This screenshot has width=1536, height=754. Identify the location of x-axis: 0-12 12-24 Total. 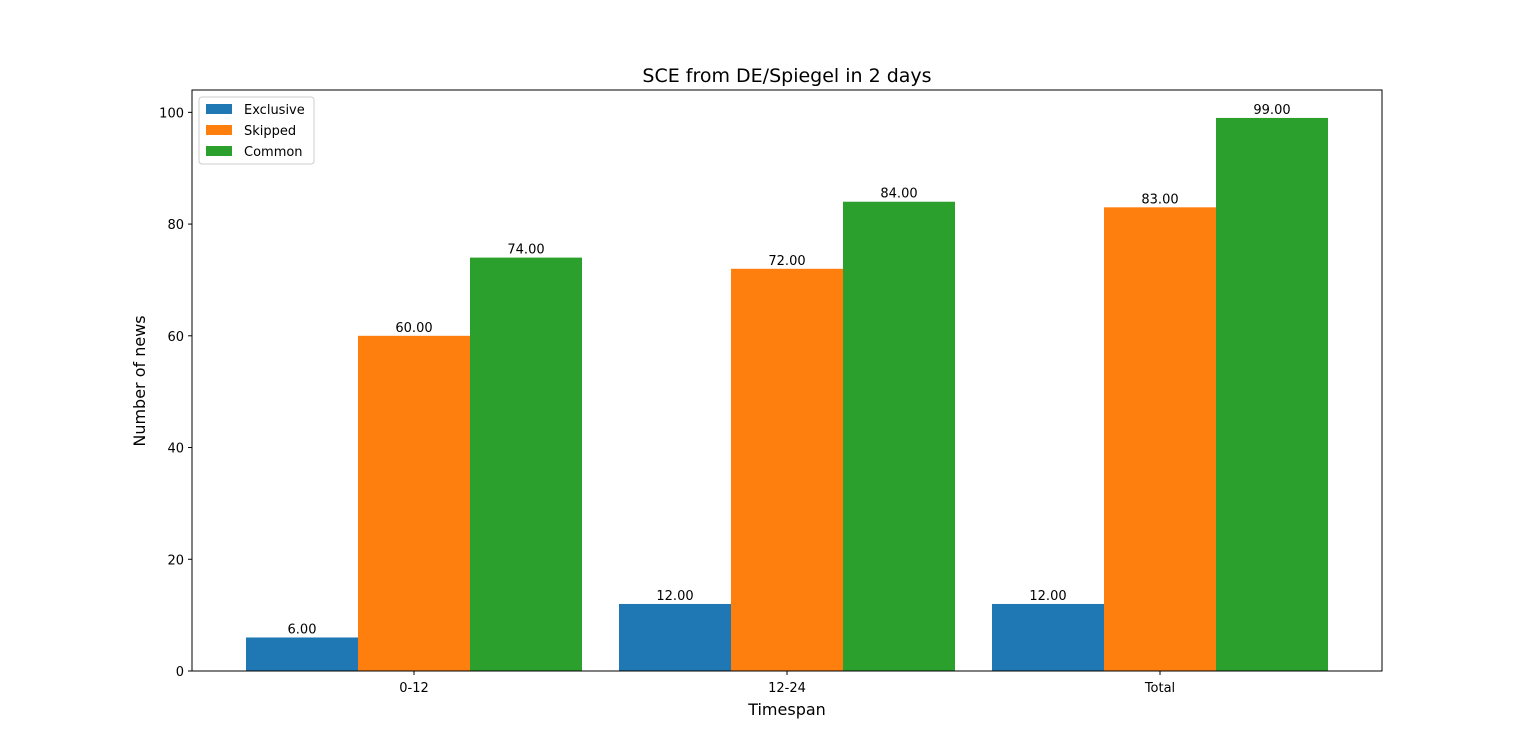
(787, 683).